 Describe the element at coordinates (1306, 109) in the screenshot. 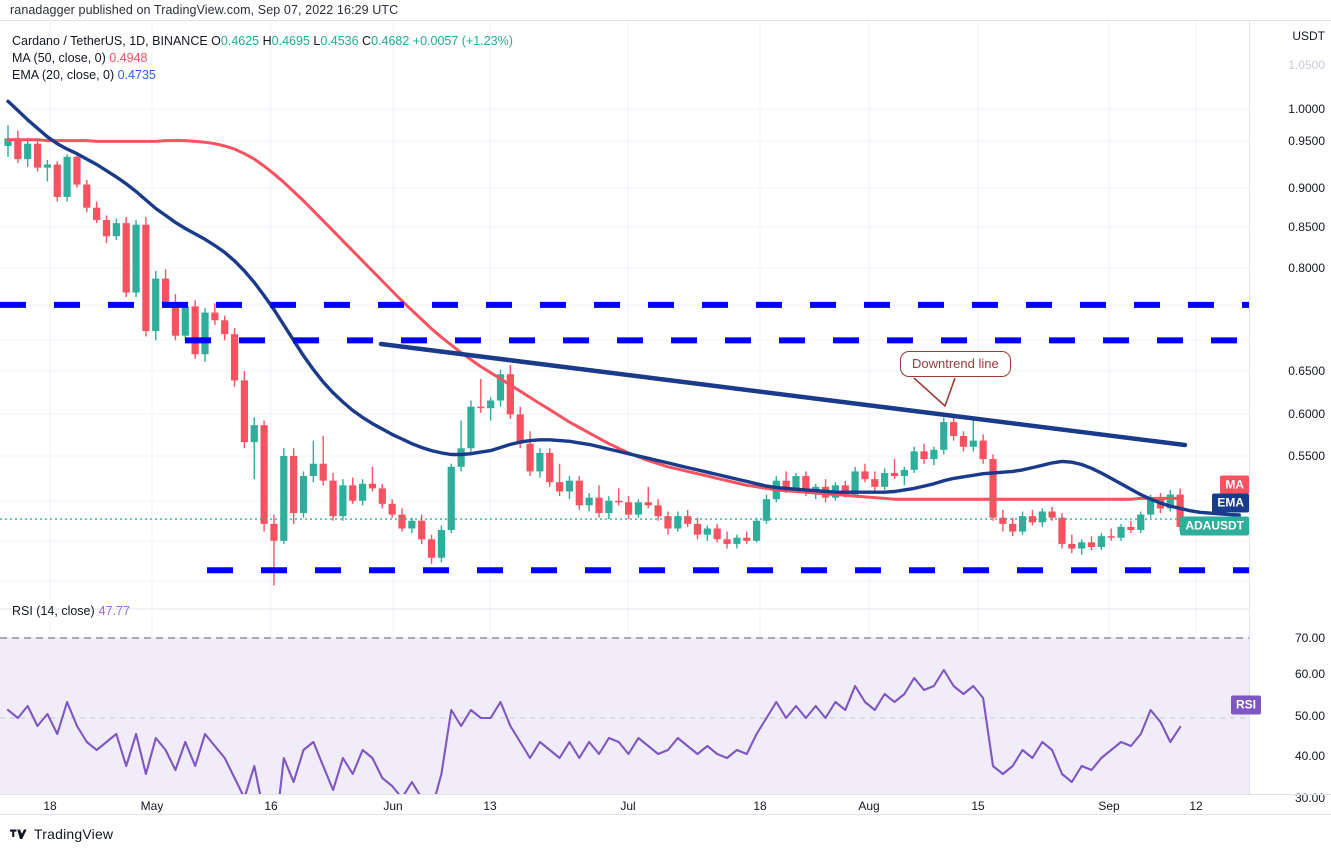

I see `price-tick-1-0000: 1.0000` at that location.